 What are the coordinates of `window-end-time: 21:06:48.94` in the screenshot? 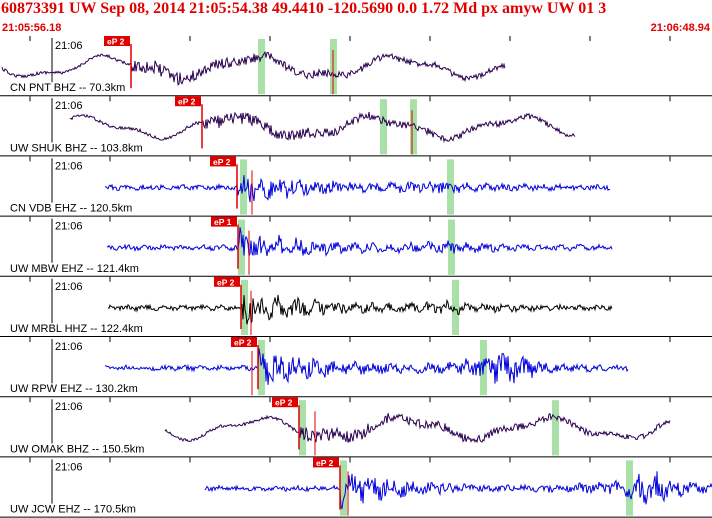 It's located at (680, 28).